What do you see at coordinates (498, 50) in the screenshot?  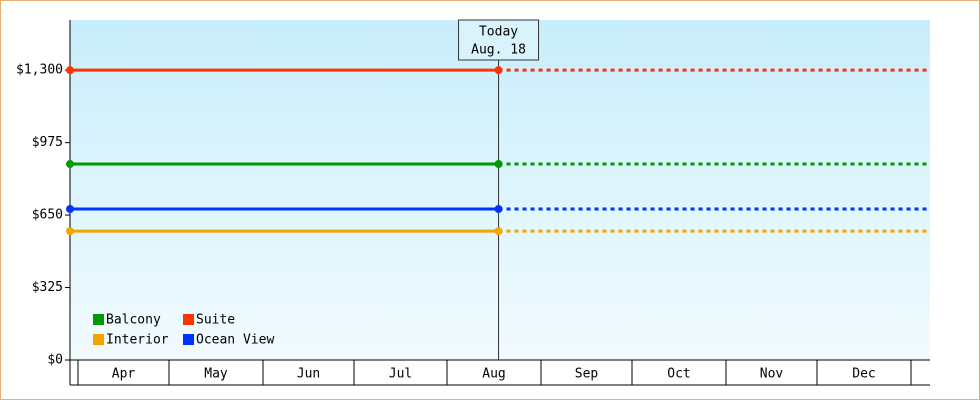 I see `today-label: Aug. 18` at bounding box center [498, 50].